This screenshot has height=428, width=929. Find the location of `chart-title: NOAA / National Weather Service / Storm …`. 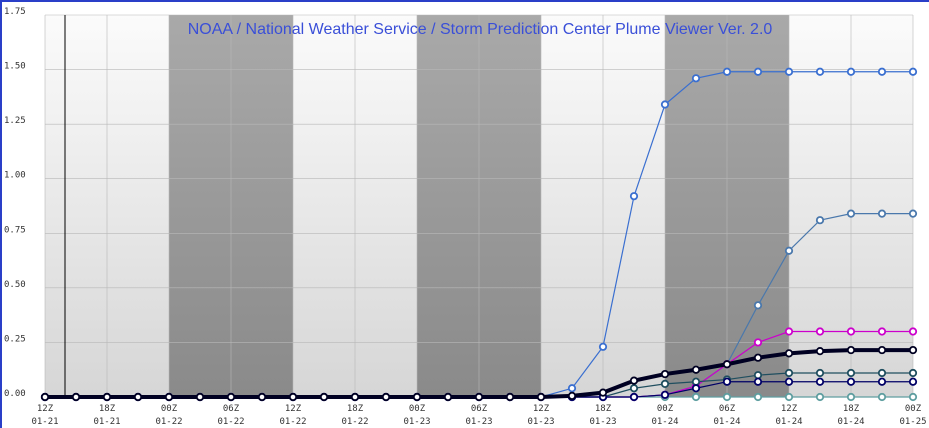

chart-title: NOAA / National Weather Service / Storm … is located at coordinates (480, 29).